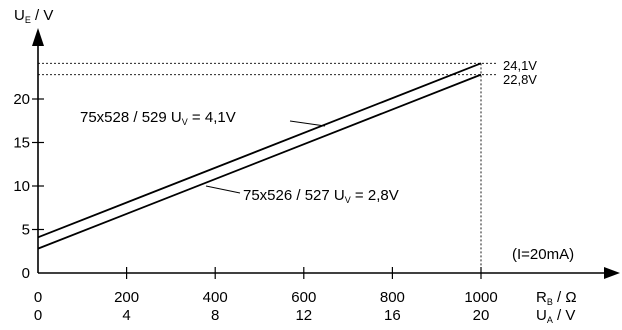 This screenshot has width=622, height=330. I want to click on x-axis-arrow, so click(612, 273).